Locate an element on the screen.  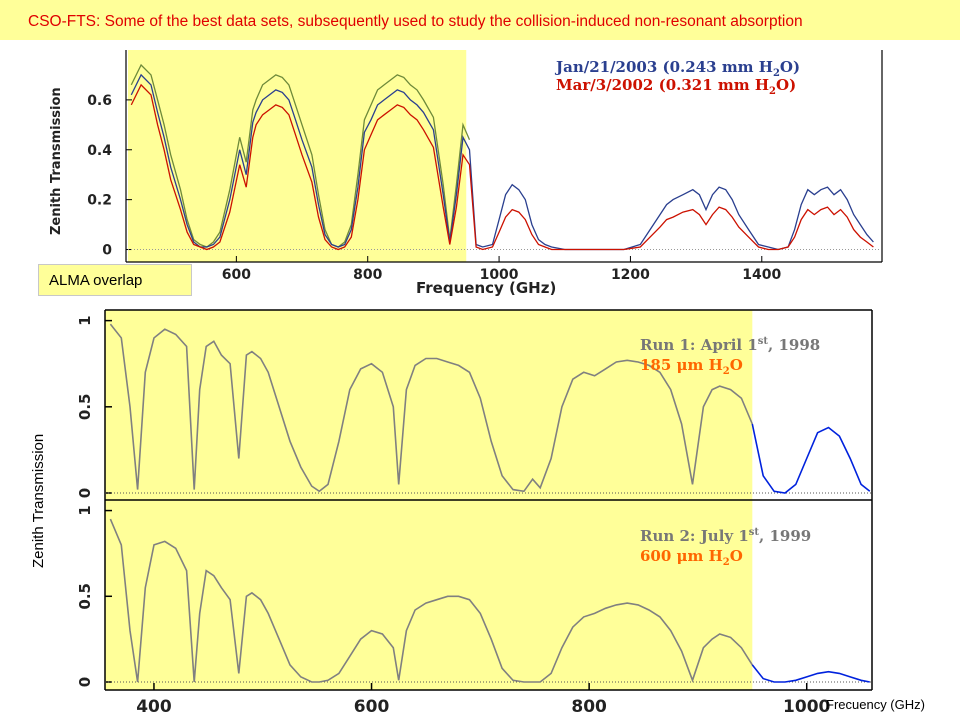
top-alma-highlight is located at coordinates (297, 156).